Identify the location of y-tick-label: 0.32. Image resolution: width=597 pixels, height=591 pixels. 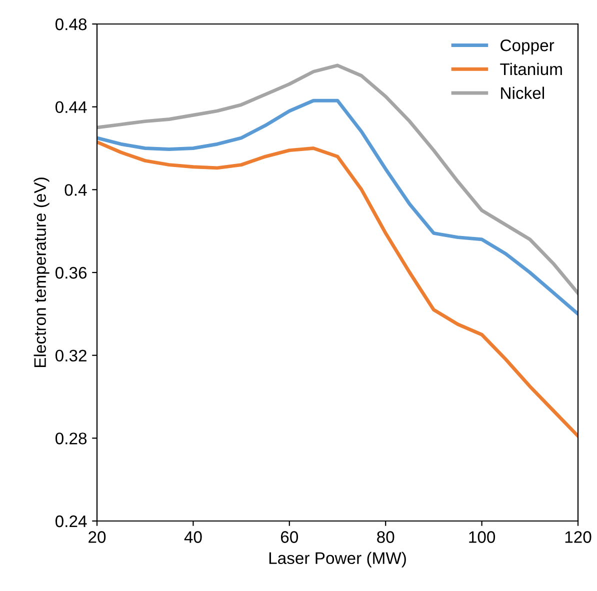
(70, 356).